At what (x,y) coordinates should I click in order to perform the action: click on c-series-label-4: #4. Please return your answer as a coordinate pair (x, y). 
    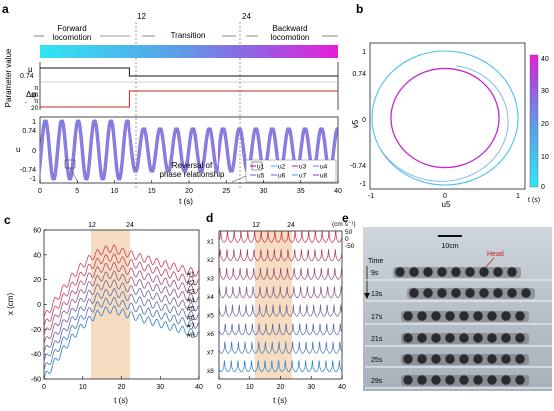
    Looking at the image, I should click on (191, 301).